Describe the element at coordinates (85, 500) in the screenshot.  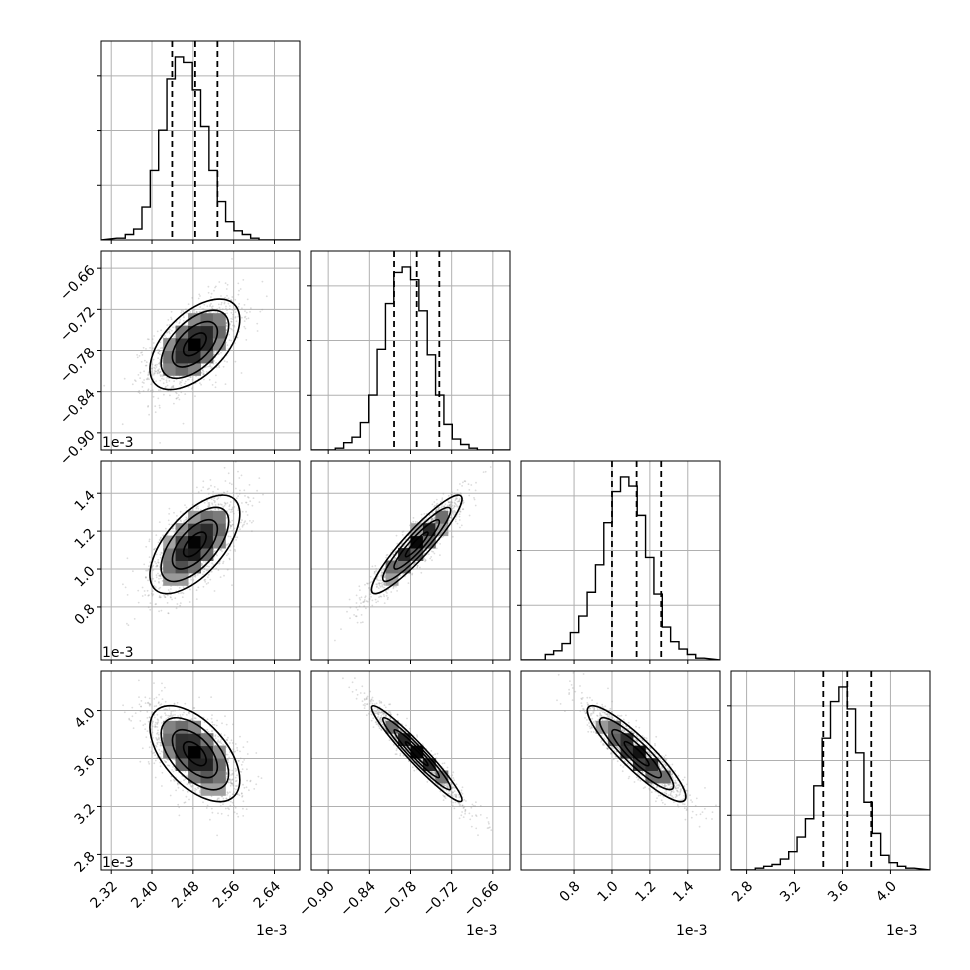
I see `y-tick-label: 1.4` at that location.